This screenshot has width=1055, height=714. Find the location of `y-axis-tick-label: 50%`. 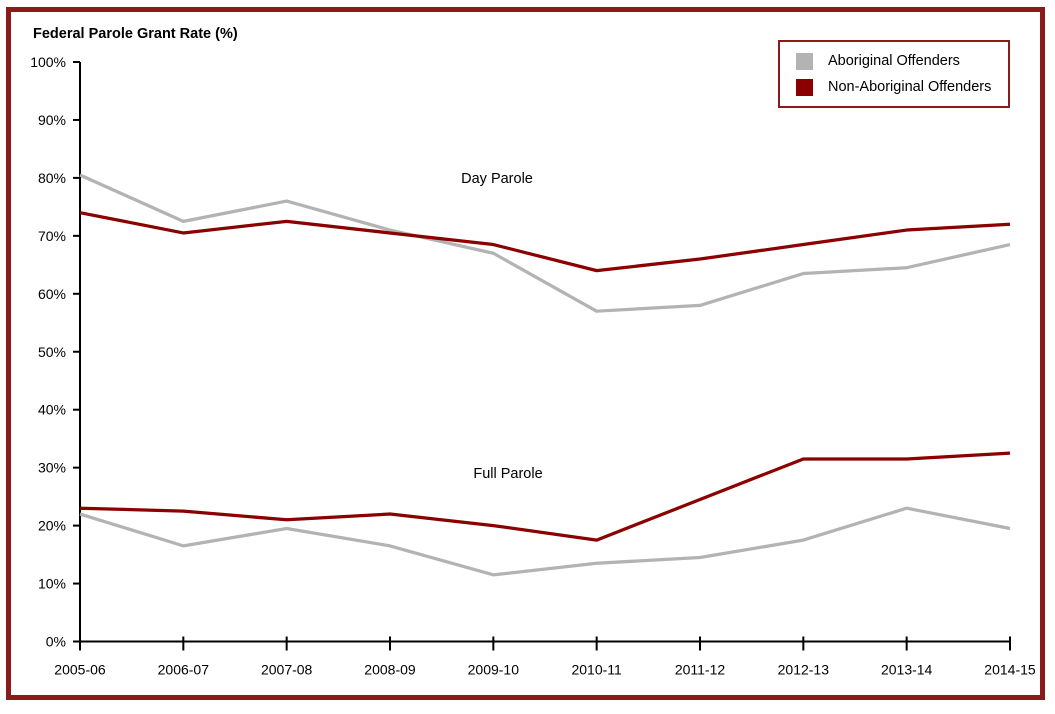

y-axis-tick-label: 50% is located at coordinates (52, 352).